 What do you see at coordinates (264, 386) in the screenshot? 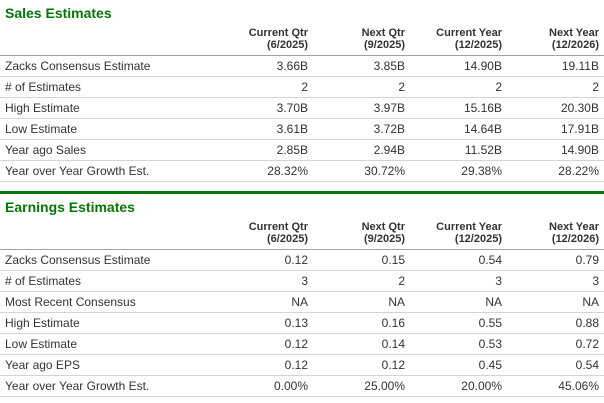
I see `cell-value: 0.00%` at bounding box center [264, 386].